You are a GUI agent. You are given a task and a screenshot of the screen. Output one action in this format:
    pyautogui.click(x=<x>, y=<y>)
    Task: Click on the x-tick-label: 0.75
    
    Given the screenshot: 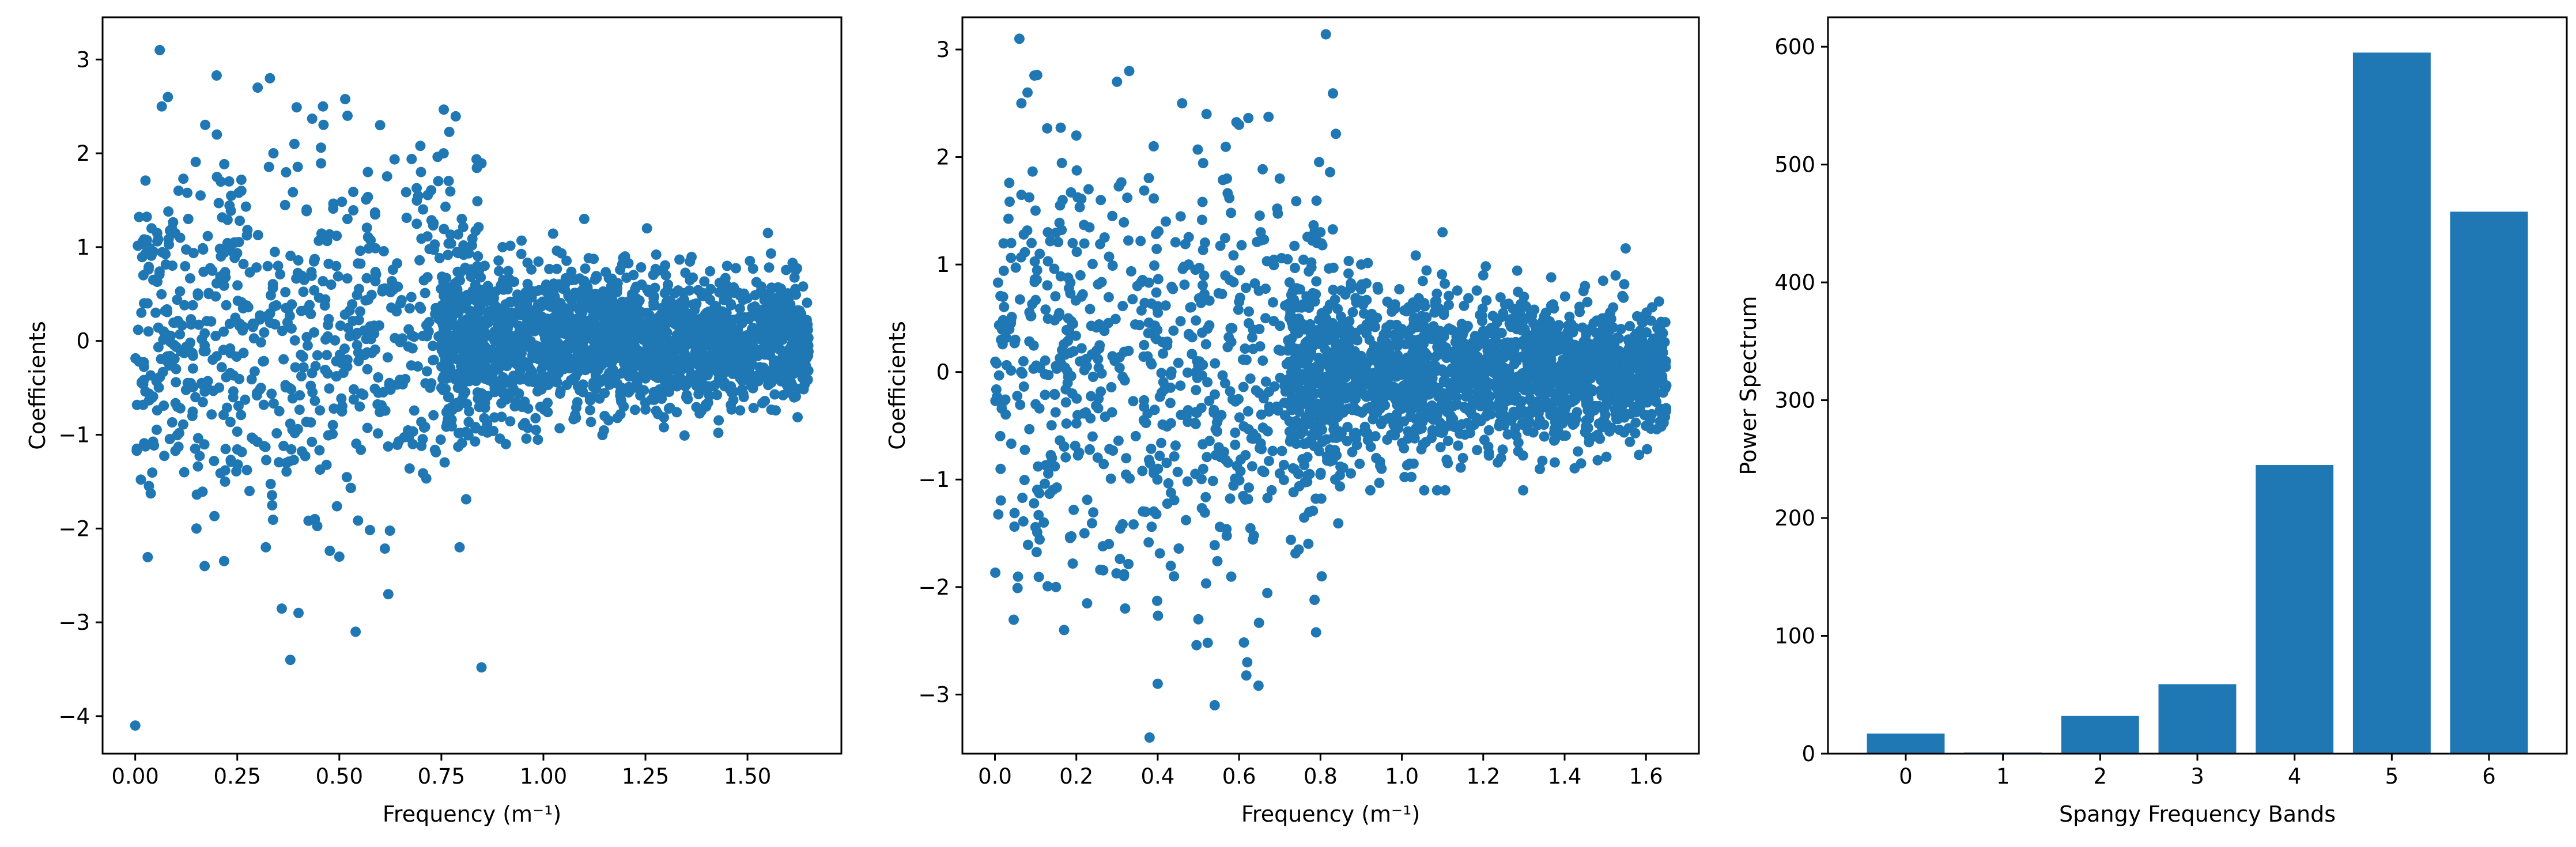 What is the action you would take?
    pyautogui.click(x=441, y=776)
    